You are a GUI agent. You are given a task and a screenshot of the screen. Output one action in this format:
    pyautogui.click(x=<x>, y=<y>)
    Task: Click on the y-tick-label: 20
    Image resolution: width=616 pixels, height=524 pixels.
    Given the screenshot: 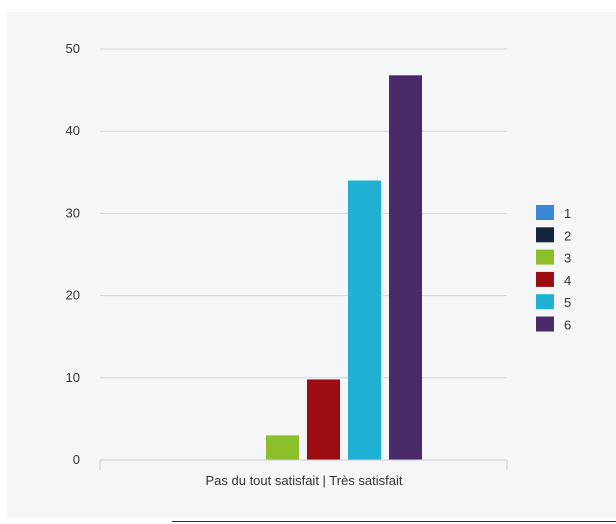 What is the action you would take?
    pyautogui.click(x=73, y=295)
    